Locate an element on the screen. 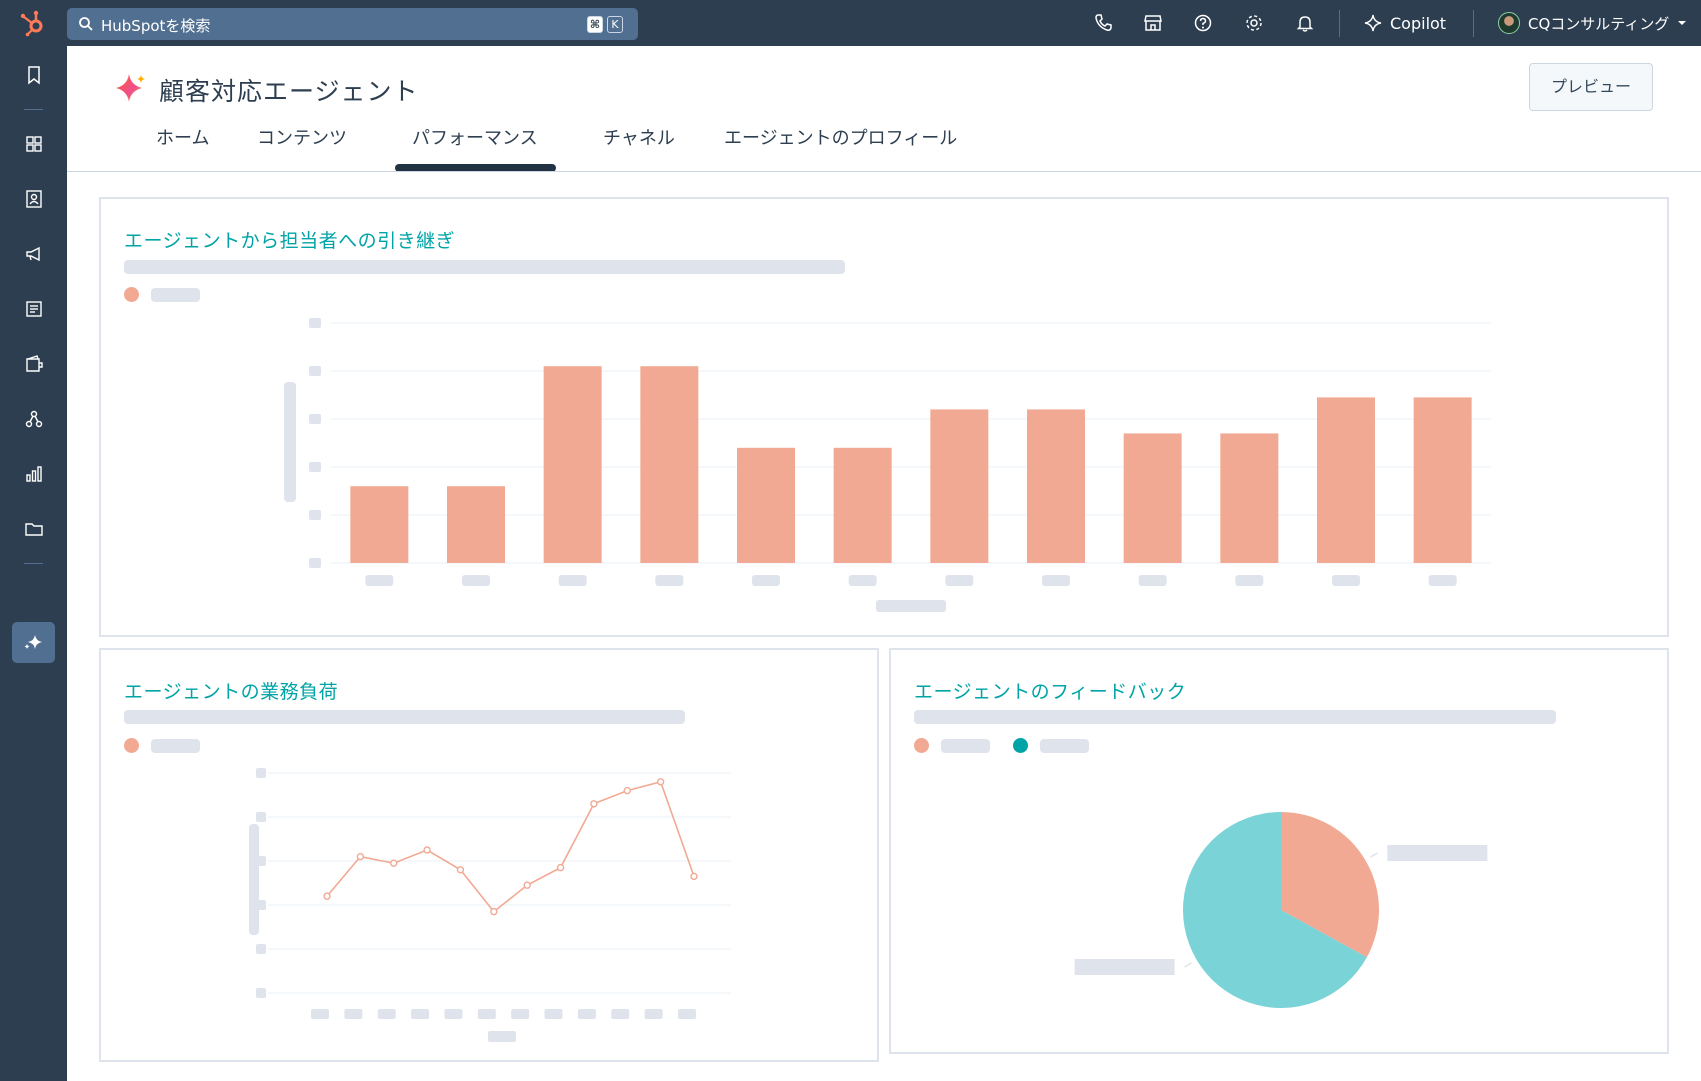  sidebar-divider is located at coordinates (33, 563).